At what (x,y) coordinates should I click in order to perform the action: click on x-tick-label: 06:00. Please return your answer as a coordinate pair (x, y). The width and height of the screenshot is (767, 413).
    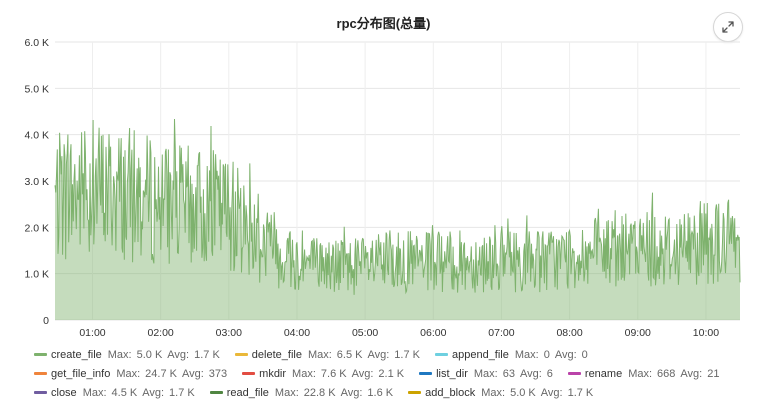
    Looking at the image, I should click on (433, 333).